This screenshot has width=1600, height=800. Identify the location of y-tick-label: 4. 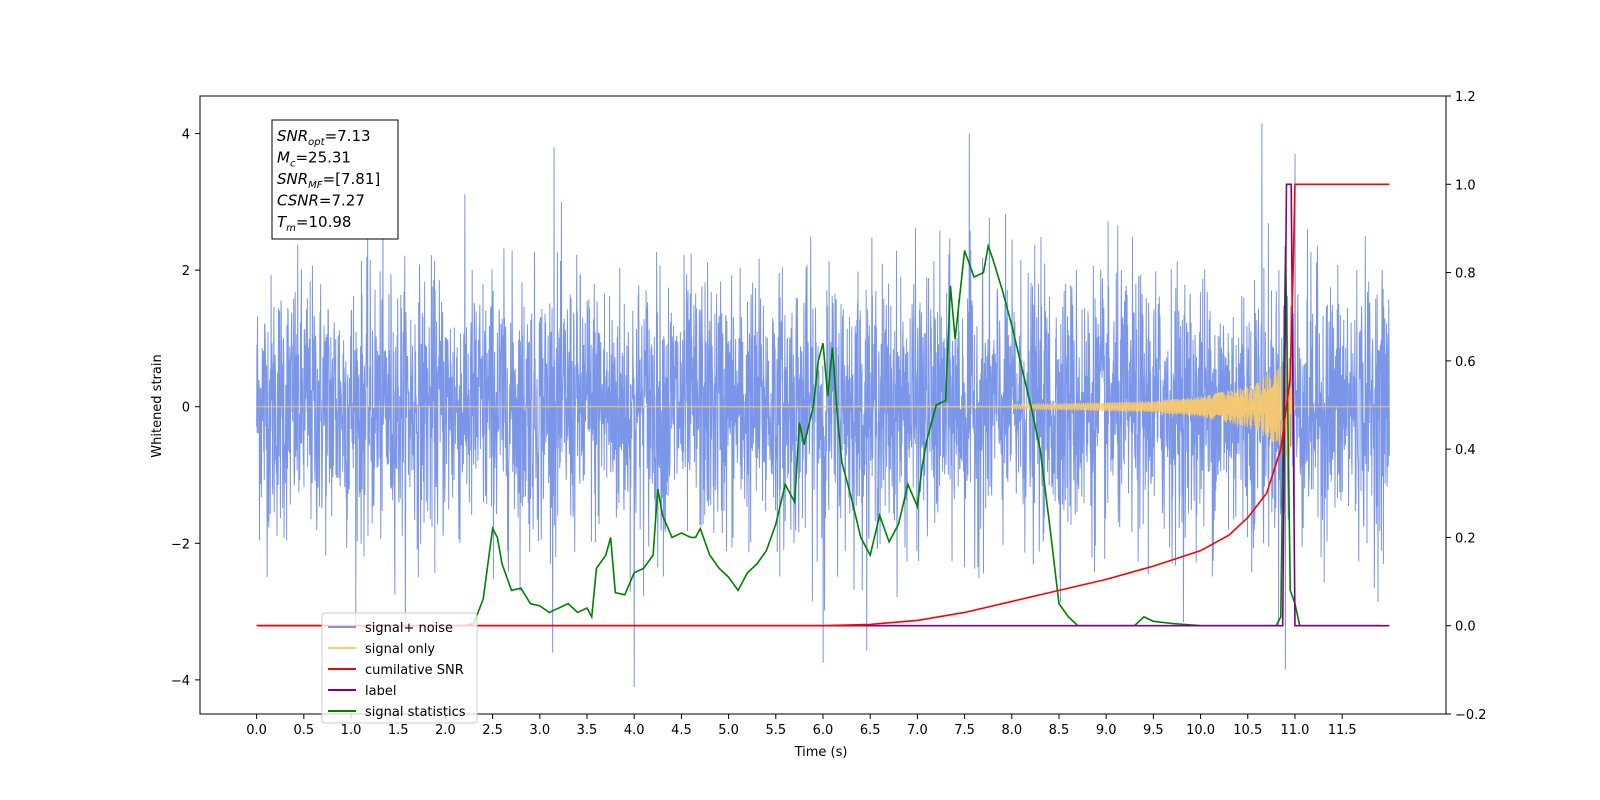
(186, 135).